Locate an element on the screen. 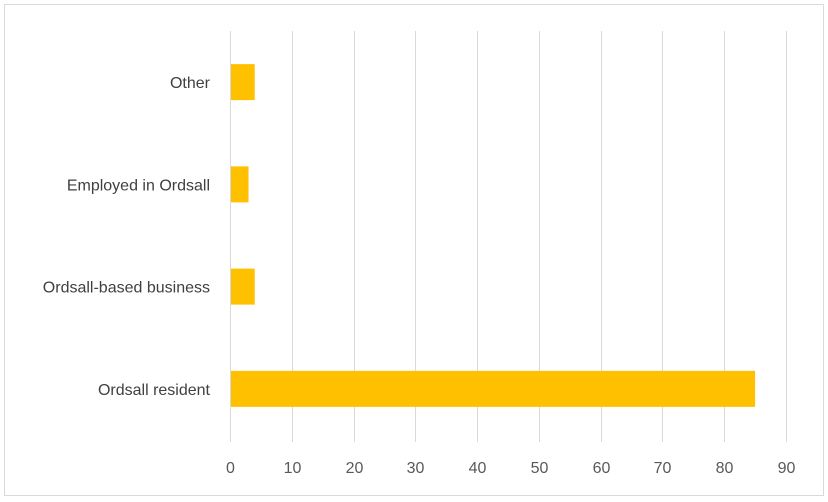 The width and height of the screenshot is (828, 502). x-tick-label: 10 is located at coordinates (293, 468).